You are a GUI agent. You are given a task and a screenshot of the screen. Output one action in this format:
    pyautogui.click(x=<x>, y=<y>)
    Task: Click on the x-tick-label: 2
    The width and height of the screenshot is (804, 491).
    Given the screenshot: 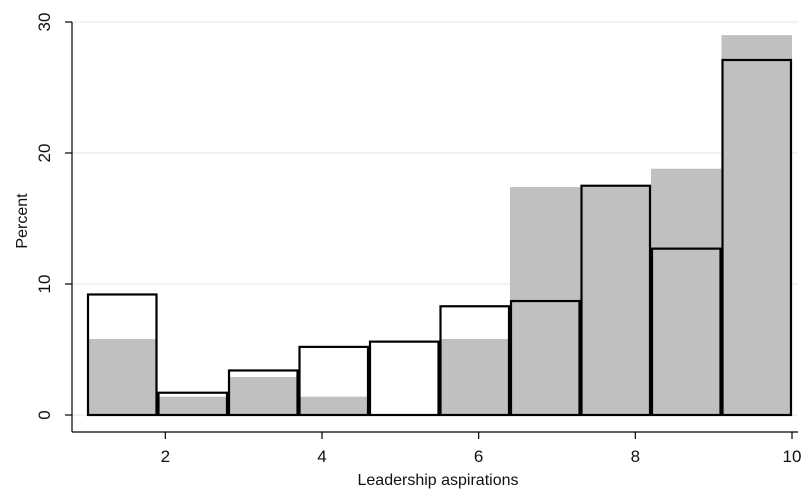 What is the action you would take?
    pyautogui.click(x=165, y=456)
    